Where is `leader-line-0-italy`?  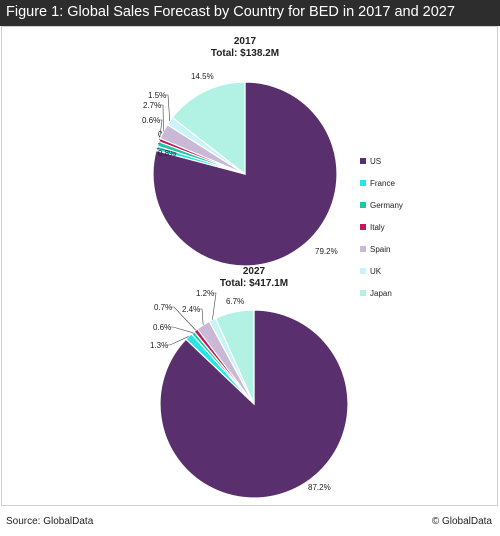 leader-line-0-italy is located at coordinates (160, 130).